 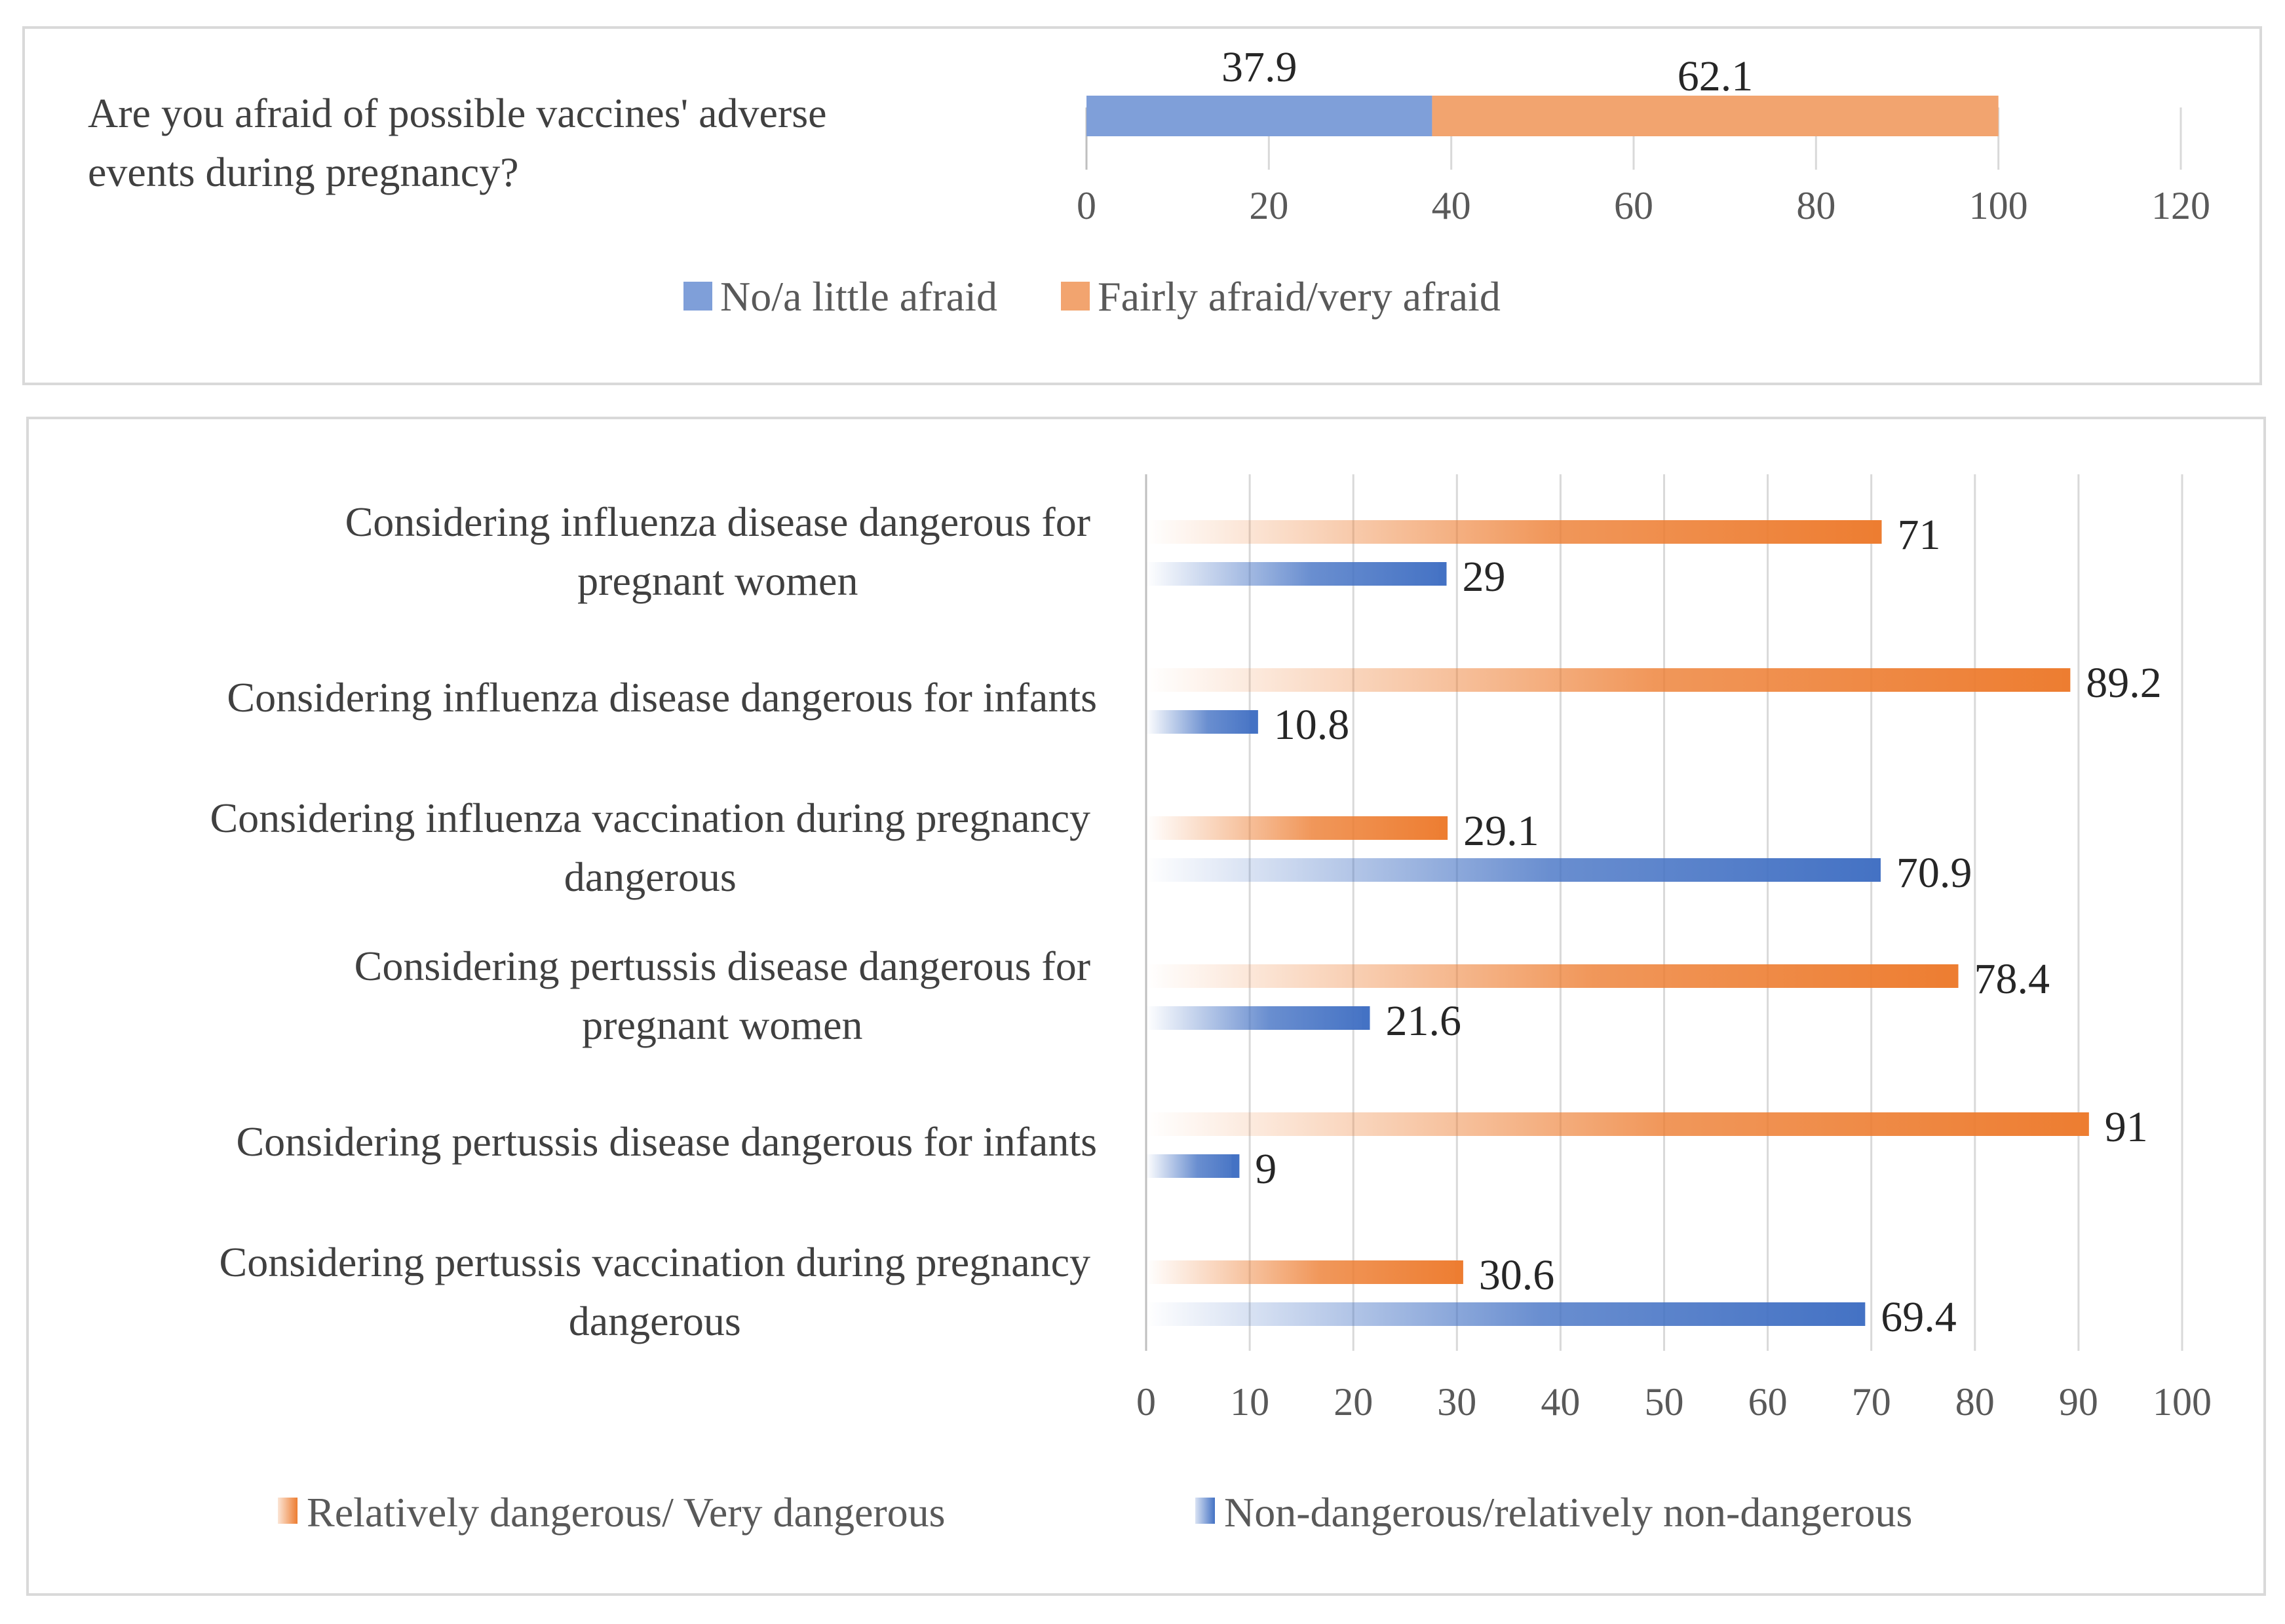 I want to click on x-tick-label: 50, so click(x=1664, y=1402).